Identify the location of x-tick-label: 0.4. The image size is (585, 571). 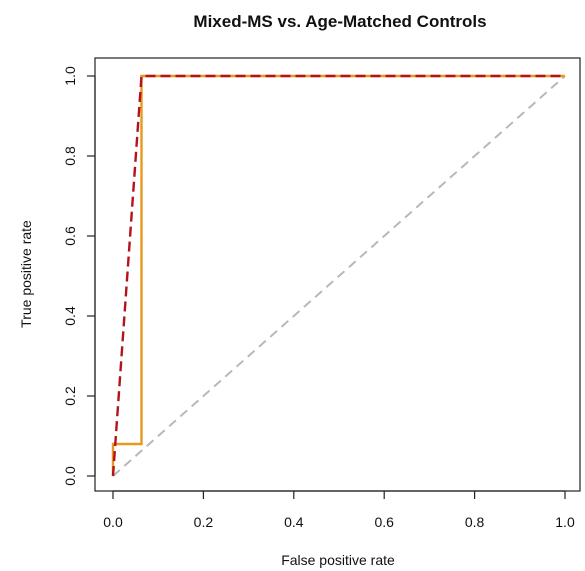
(294, 522).